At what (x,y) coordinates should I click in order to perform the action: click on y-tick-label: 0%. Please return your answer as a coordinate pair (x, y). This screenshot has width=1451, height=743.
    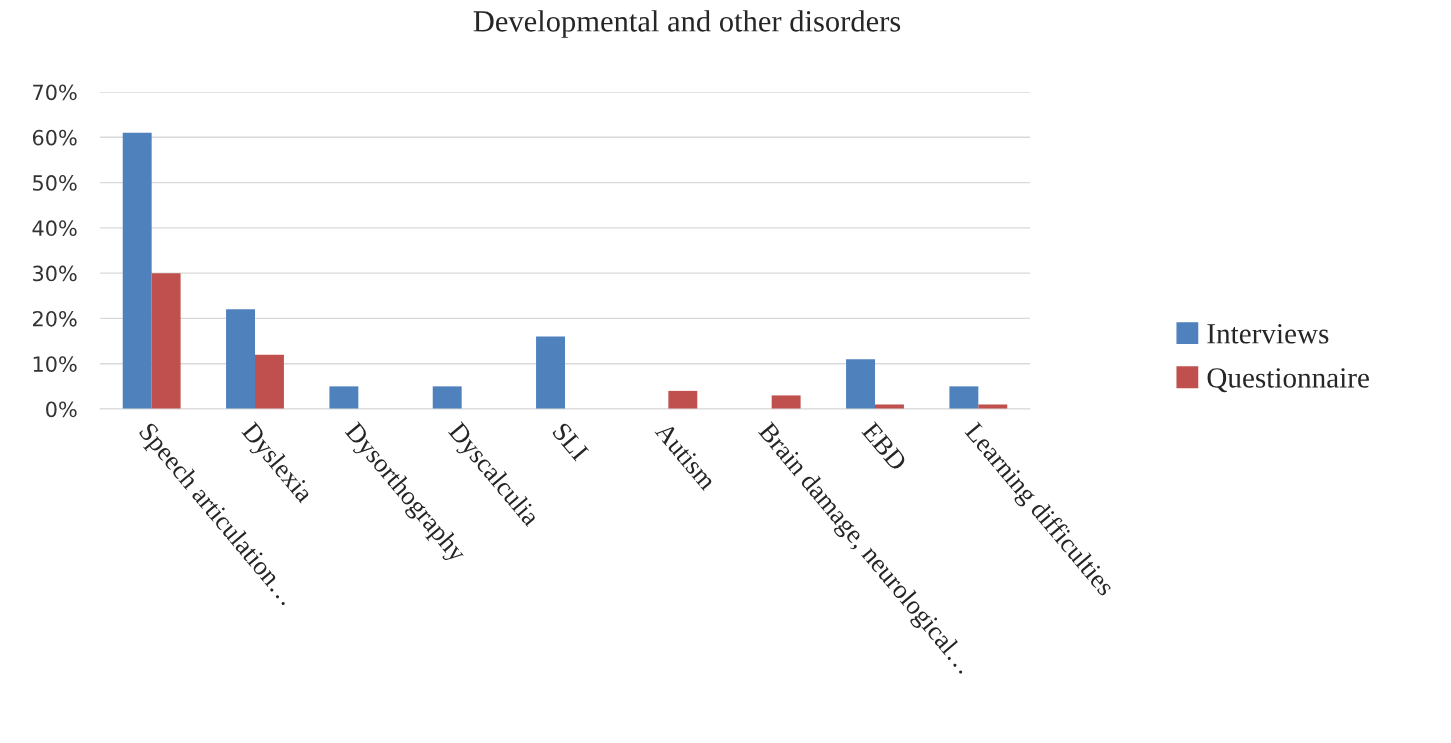
    Looking at the image, I should click on (61, 409).